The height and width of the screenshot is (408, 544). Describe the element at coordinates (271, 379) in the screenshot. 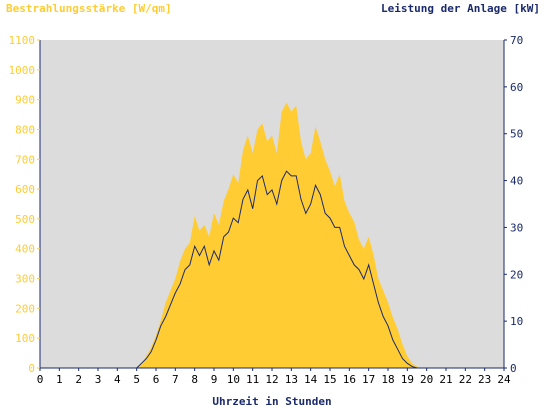

I see `x-tick-label: 12` at that location.